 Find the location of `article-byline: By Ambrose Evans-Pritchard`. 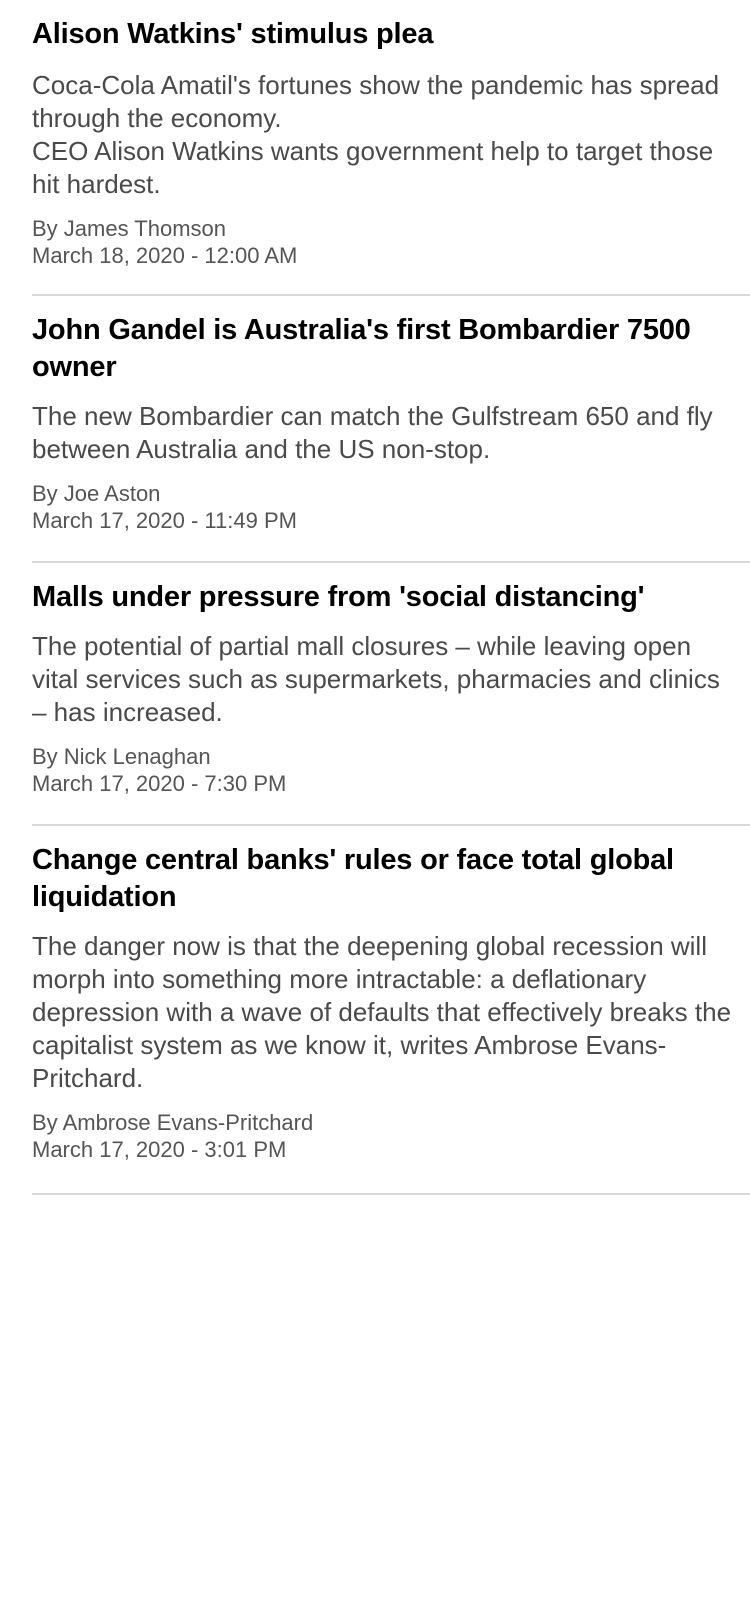

article-byline: By Ambrose Evans-Pritchard is located at coordinates (173, 1122).